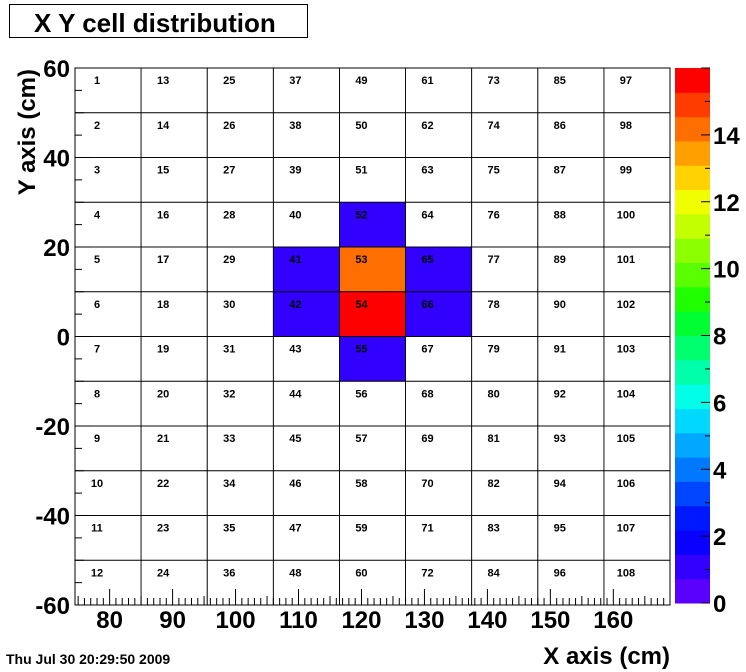 The width and height of the screenshot is (746, 672). What do you see at coordinates (560, 171) in the screenshot?
I see `cell-number-label: 87` at bounding box center [560, 171].